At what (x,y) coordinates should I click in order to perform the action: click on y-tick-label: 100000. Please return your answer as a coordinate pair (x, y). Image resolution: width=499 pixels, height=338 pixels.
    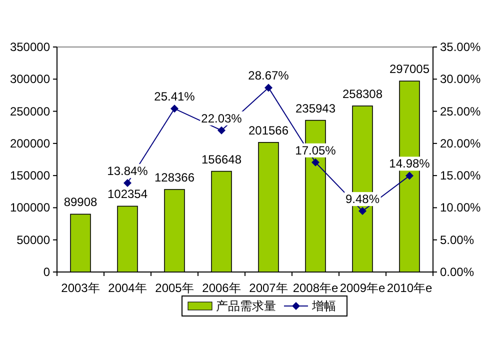
    Looking at the image, I should click on (30, 207).